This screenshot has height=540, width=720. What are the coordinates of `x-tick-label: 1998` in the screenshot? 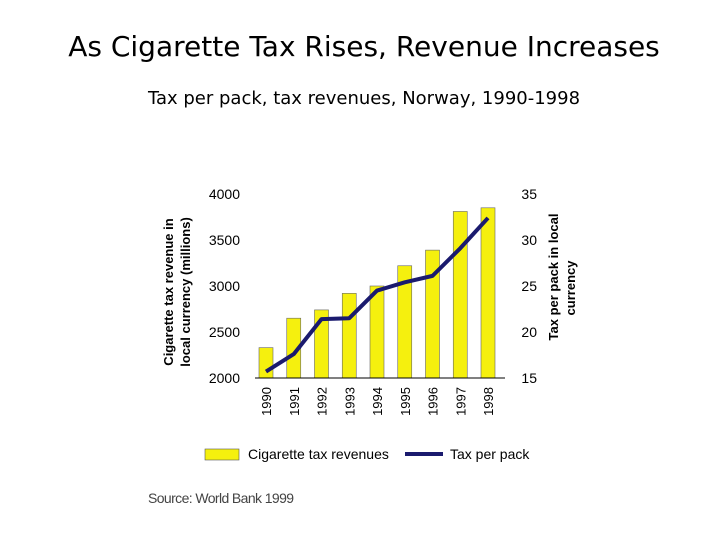 It's located at (488, 401).